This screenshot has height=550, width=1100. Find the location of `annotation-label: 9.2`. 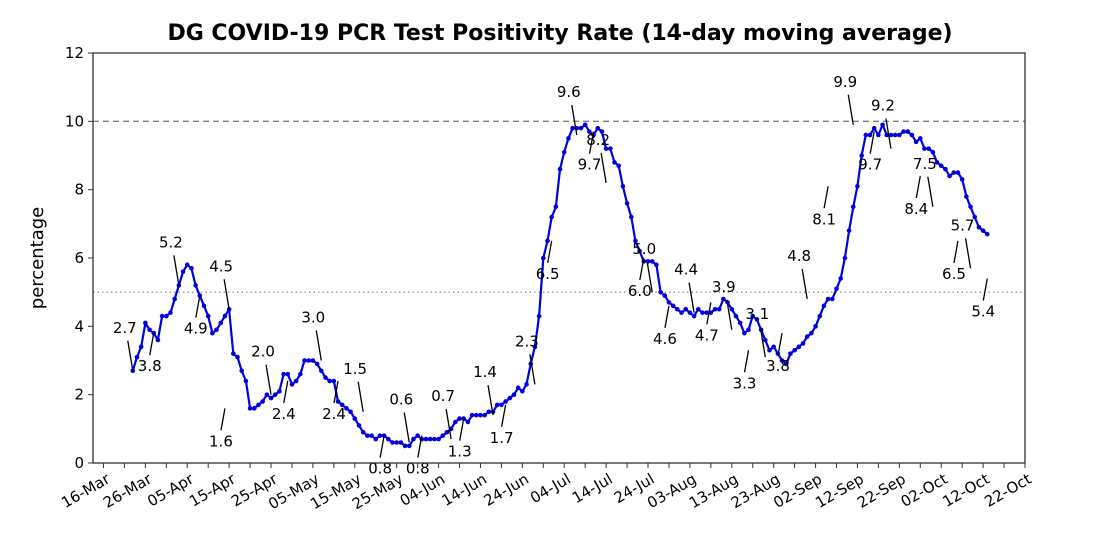

annotation-label: 9.2 is located at coordinates (883, 106).